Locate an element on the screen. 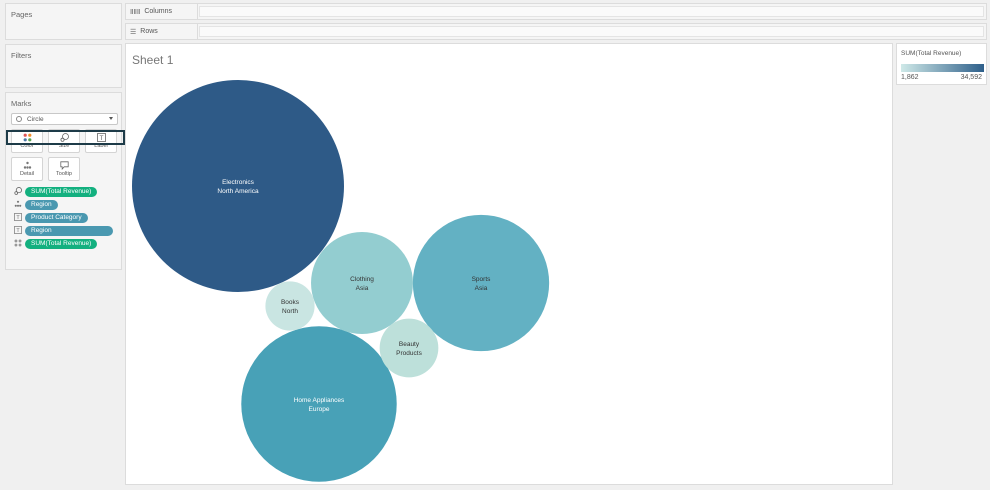  filters-title: Filters is located at coordinates (21, 55).